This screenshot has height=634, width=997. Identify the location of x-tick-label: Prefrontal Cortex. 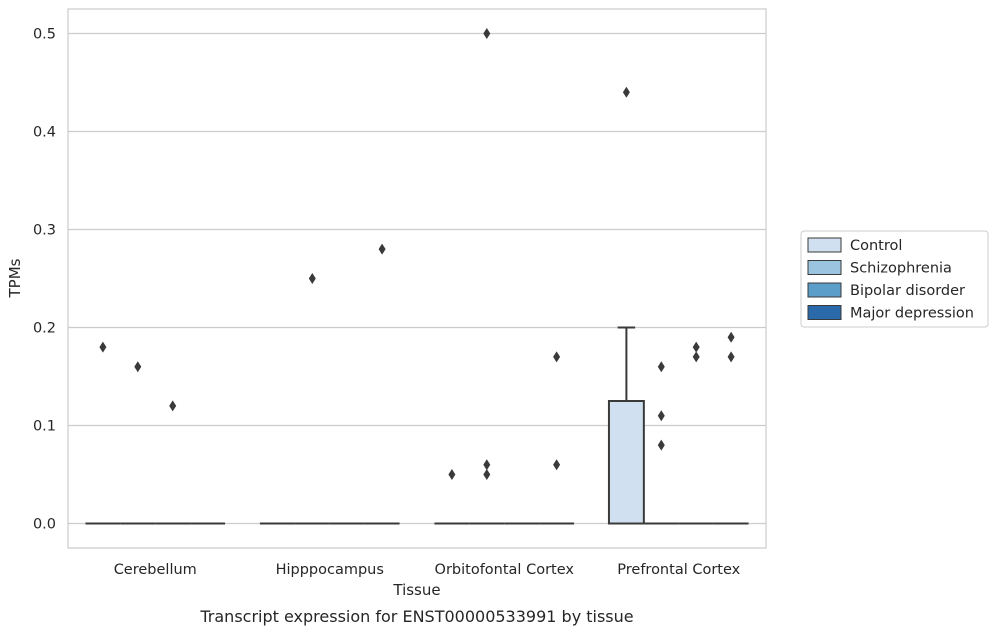
(678, 570).